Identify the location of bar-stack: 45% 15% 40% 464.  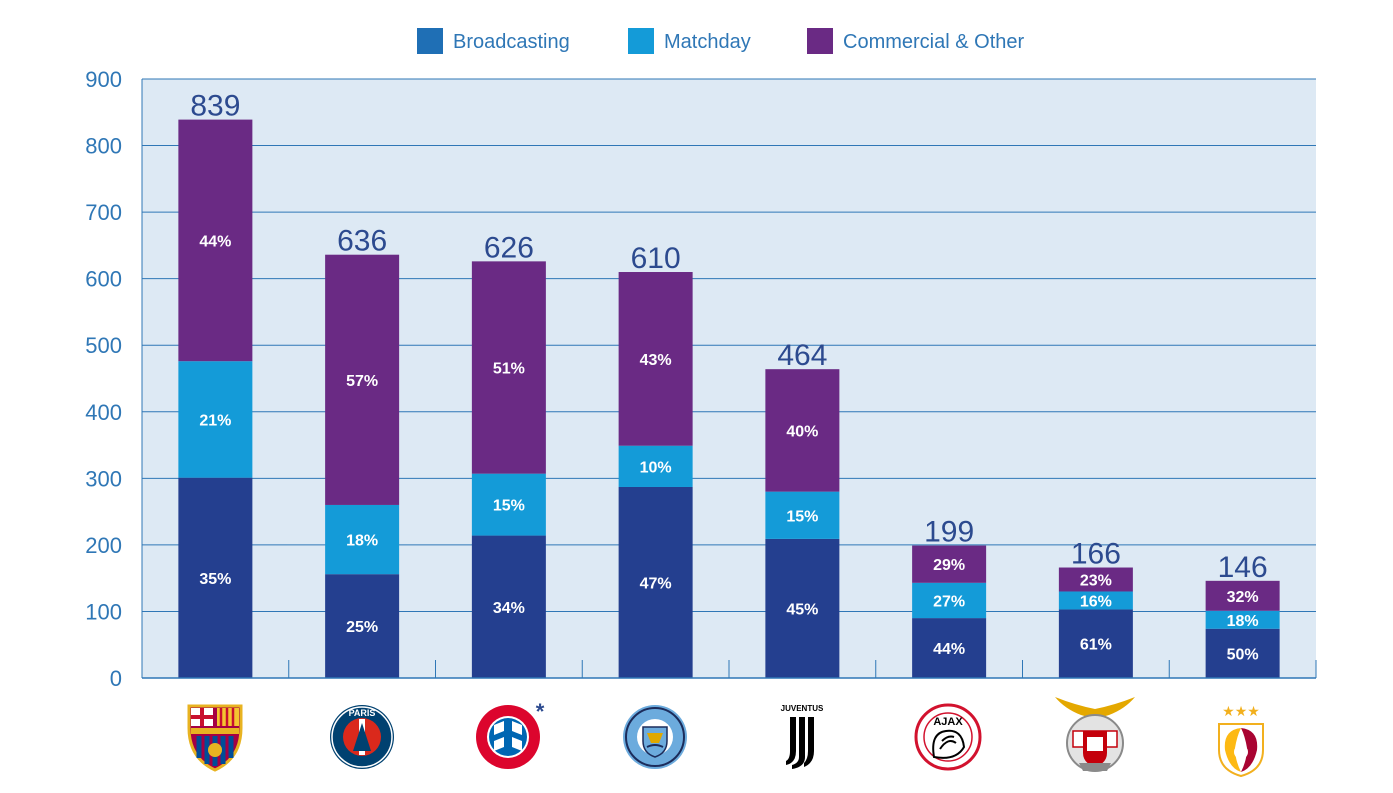
(802, 508).